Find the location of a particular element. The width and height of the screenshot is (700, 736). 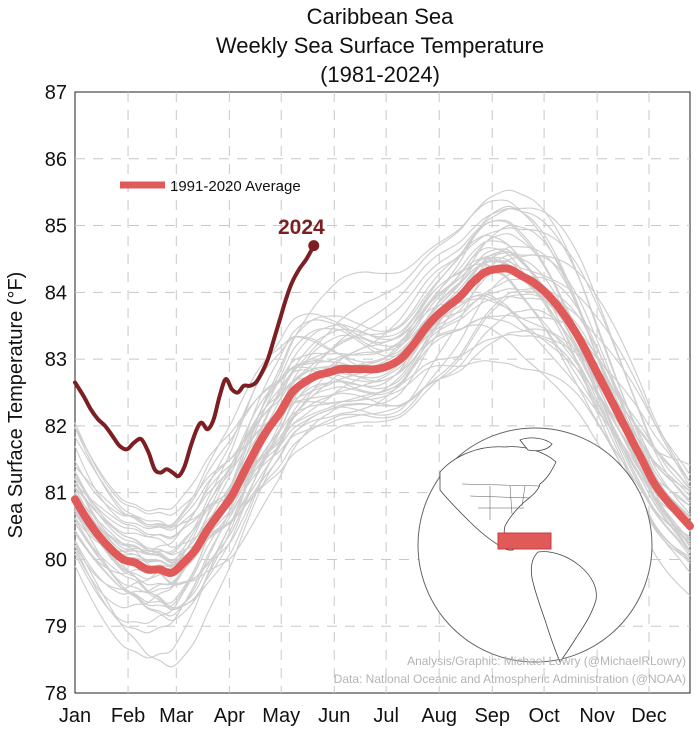

x-tick-label: Sep is located at coordinates (492, 716).